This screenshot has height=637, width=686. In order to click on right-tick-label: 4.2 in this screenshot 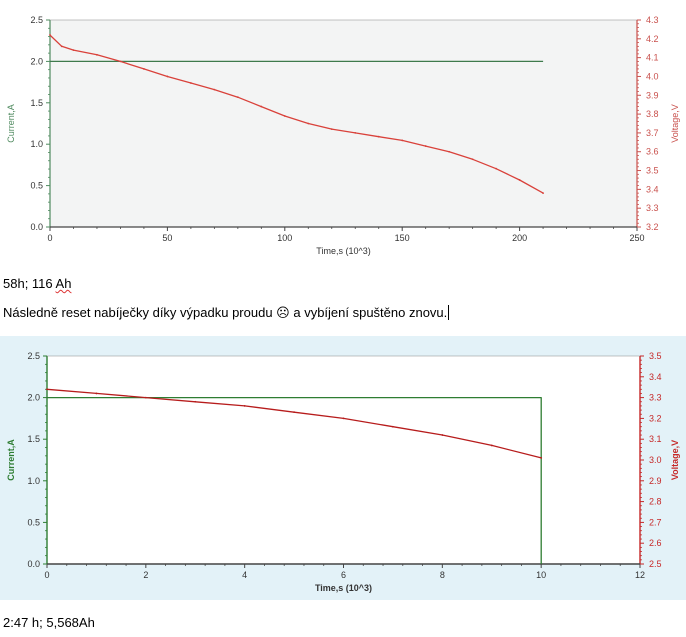, I will do `click(652, 39)`.